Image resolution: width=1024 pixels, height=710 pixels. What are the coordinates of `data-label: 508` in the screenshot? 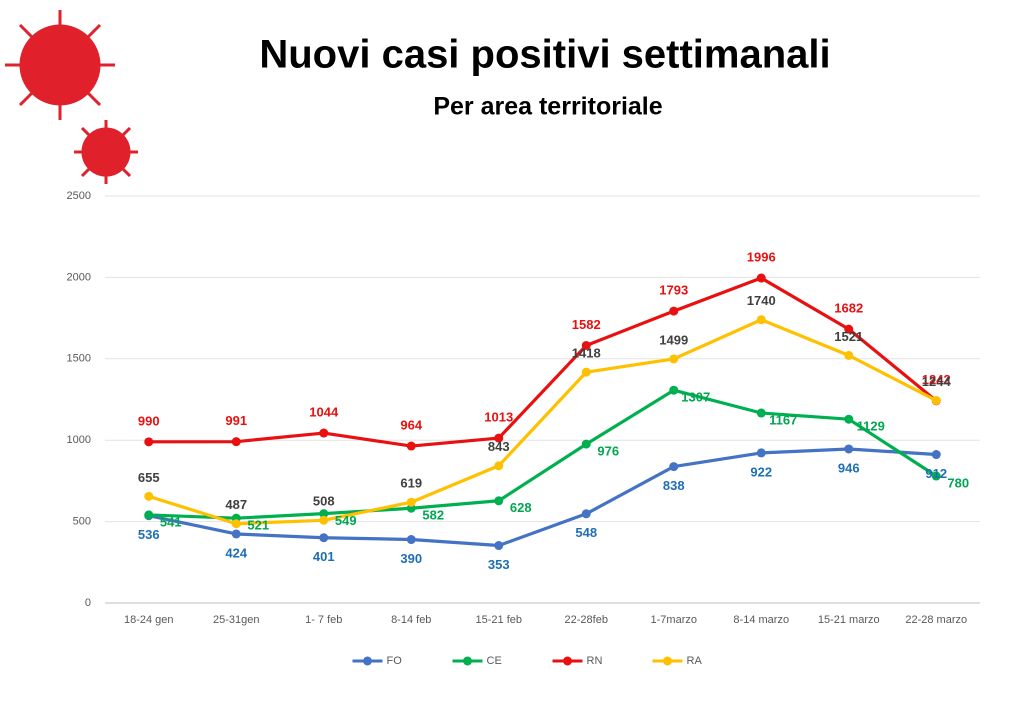 It's located at (324, 501).